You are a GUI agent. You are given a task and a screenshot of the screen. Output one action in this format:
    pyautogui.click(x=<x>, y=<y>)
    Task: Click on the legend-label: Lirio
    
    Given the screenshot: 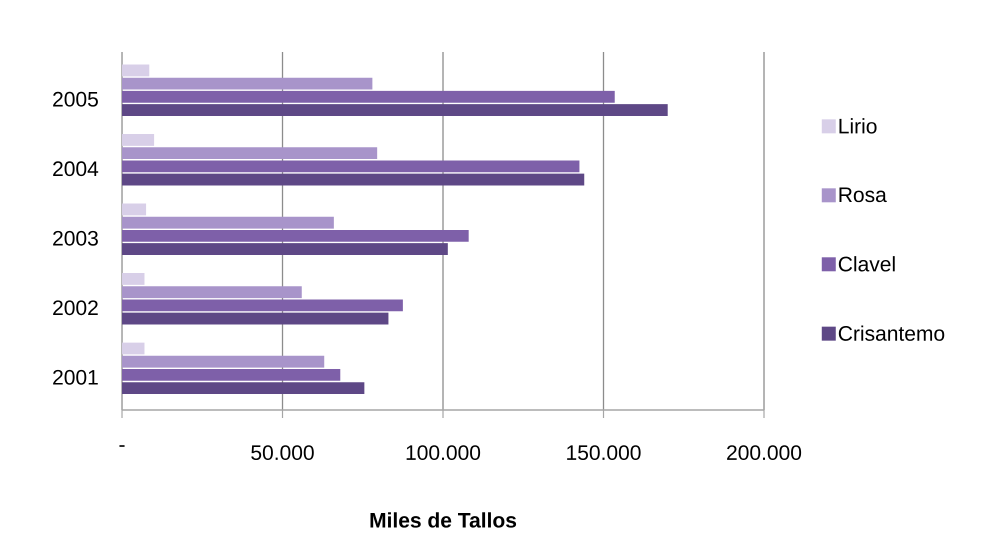 What is the action you would take?
    pyautogui.click(x=858, y=126)
    